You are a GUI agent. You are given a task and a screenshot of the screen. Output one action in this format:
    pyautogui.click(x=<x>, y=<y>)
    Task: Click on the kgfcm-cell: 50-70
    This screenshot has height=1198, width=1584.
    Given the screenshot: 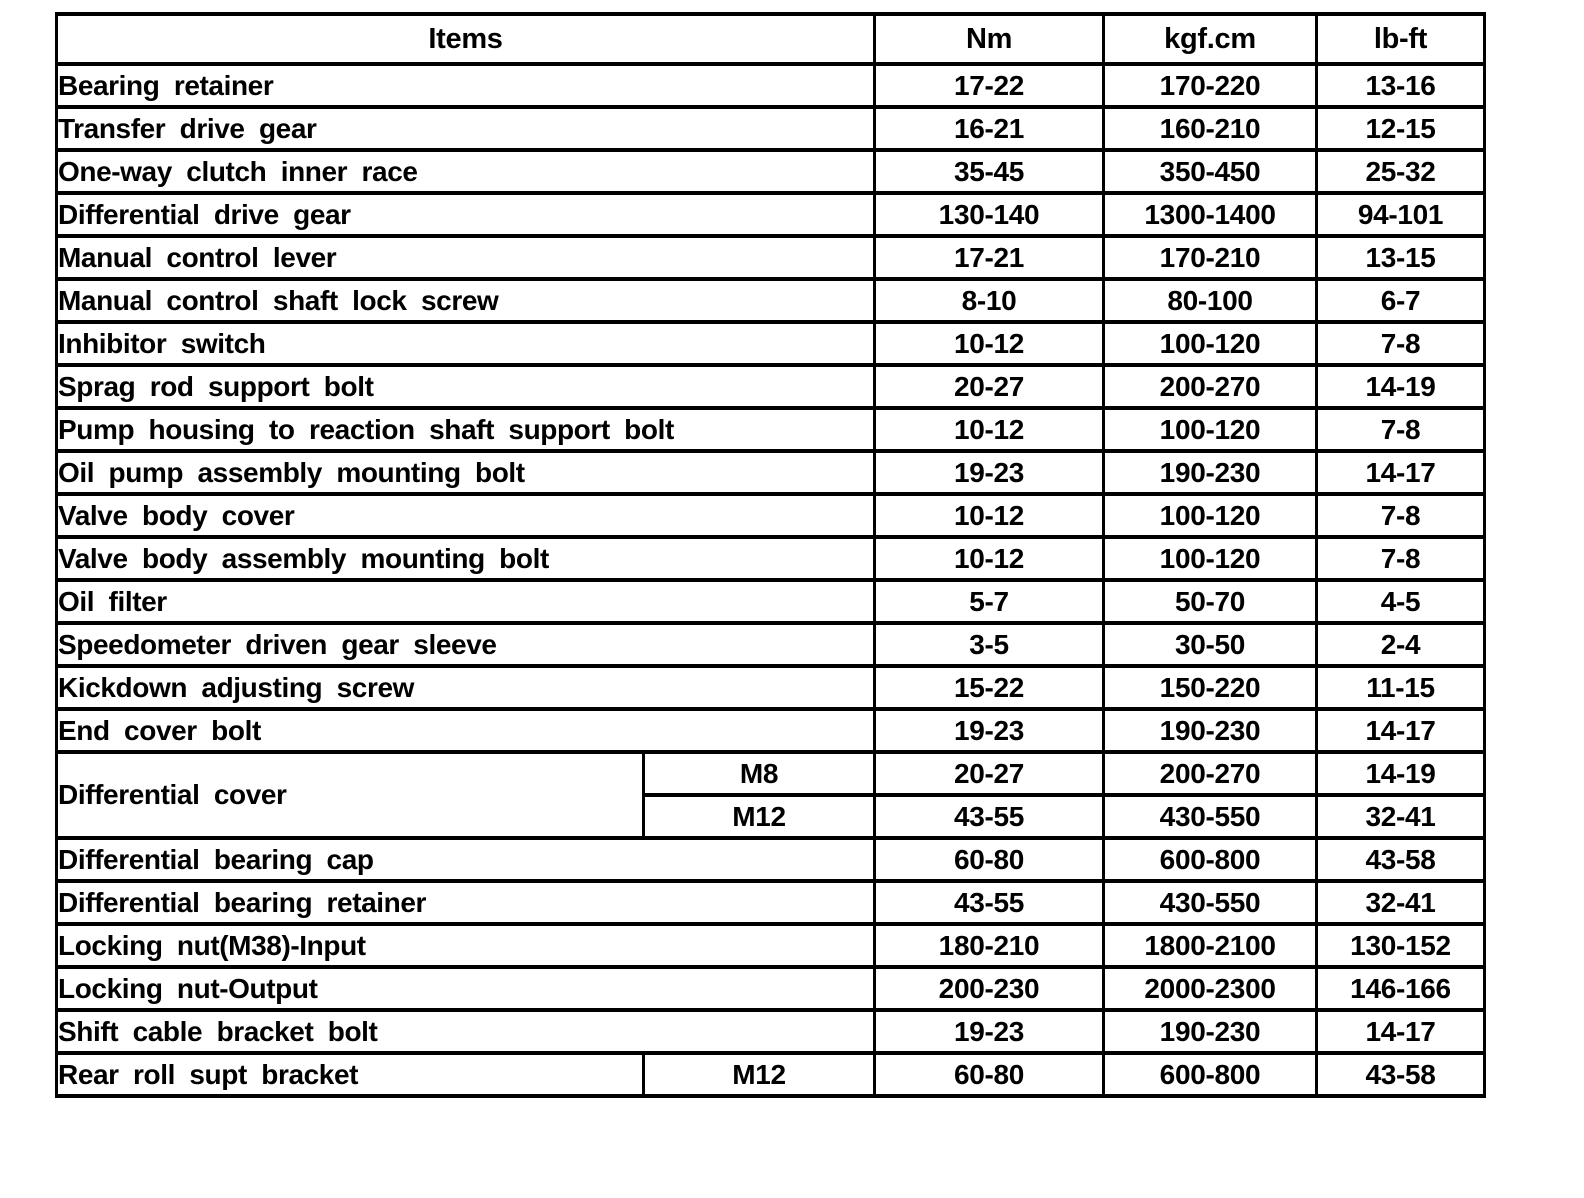 What is the action you would take?
    pyautogui.click(x=1210, y=601)
    